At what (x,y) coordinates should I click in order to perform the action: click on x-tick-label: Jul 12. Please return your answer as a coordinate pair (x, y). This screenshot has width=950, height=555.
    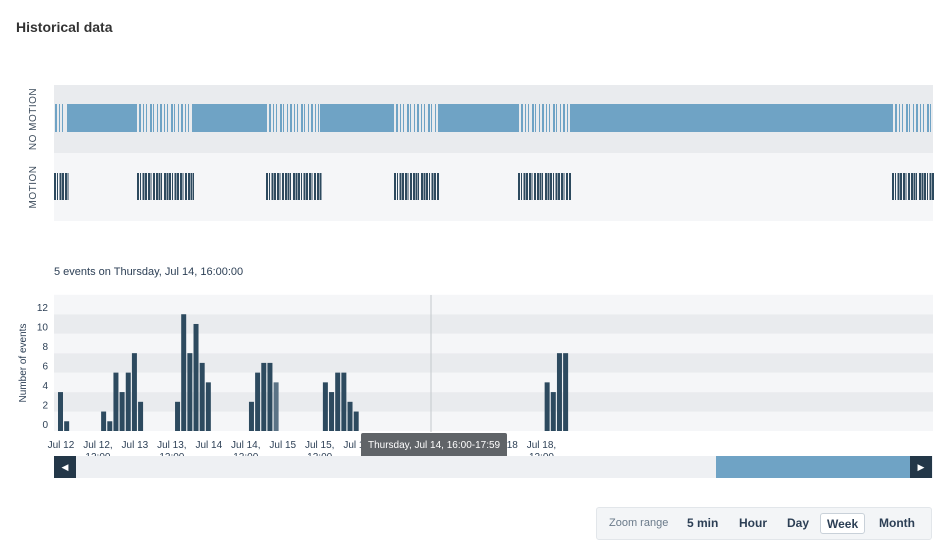
    Looking at the image, I should click on (61, 445).